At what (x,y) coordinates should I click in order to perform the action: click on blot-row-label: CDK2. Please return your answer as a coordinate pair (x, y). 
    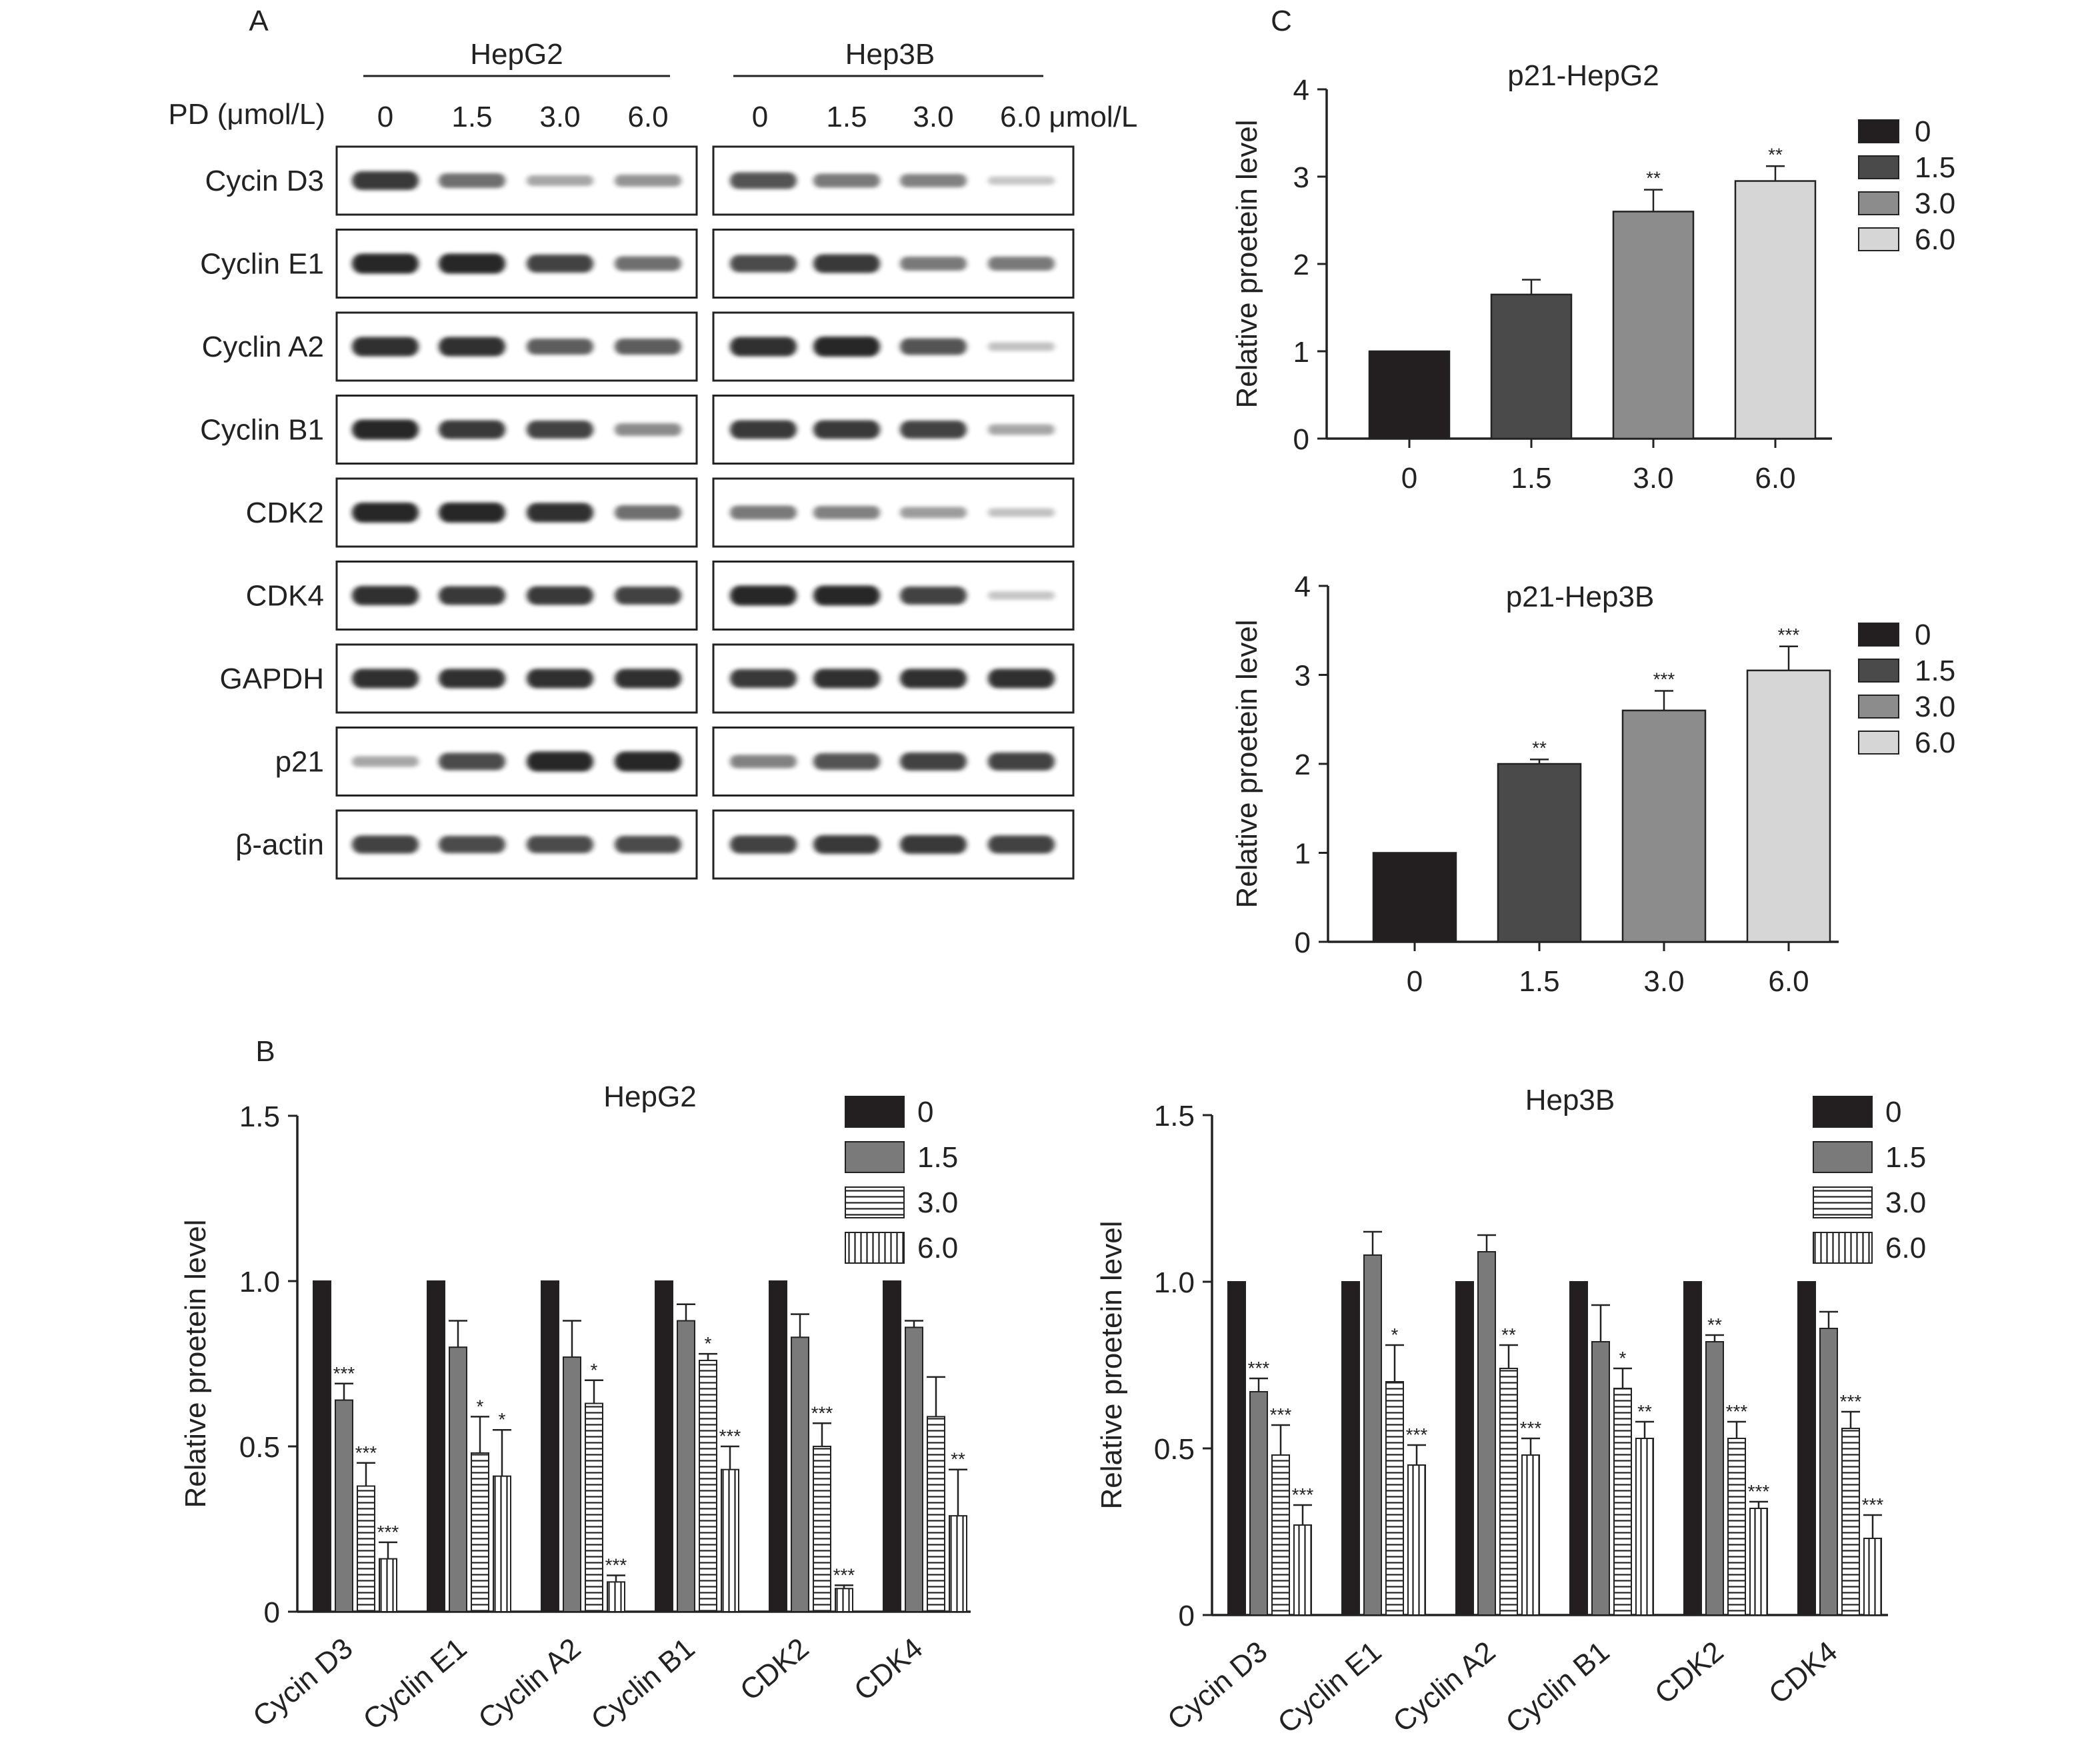
    Looking at the image, I should click on (285, 513).